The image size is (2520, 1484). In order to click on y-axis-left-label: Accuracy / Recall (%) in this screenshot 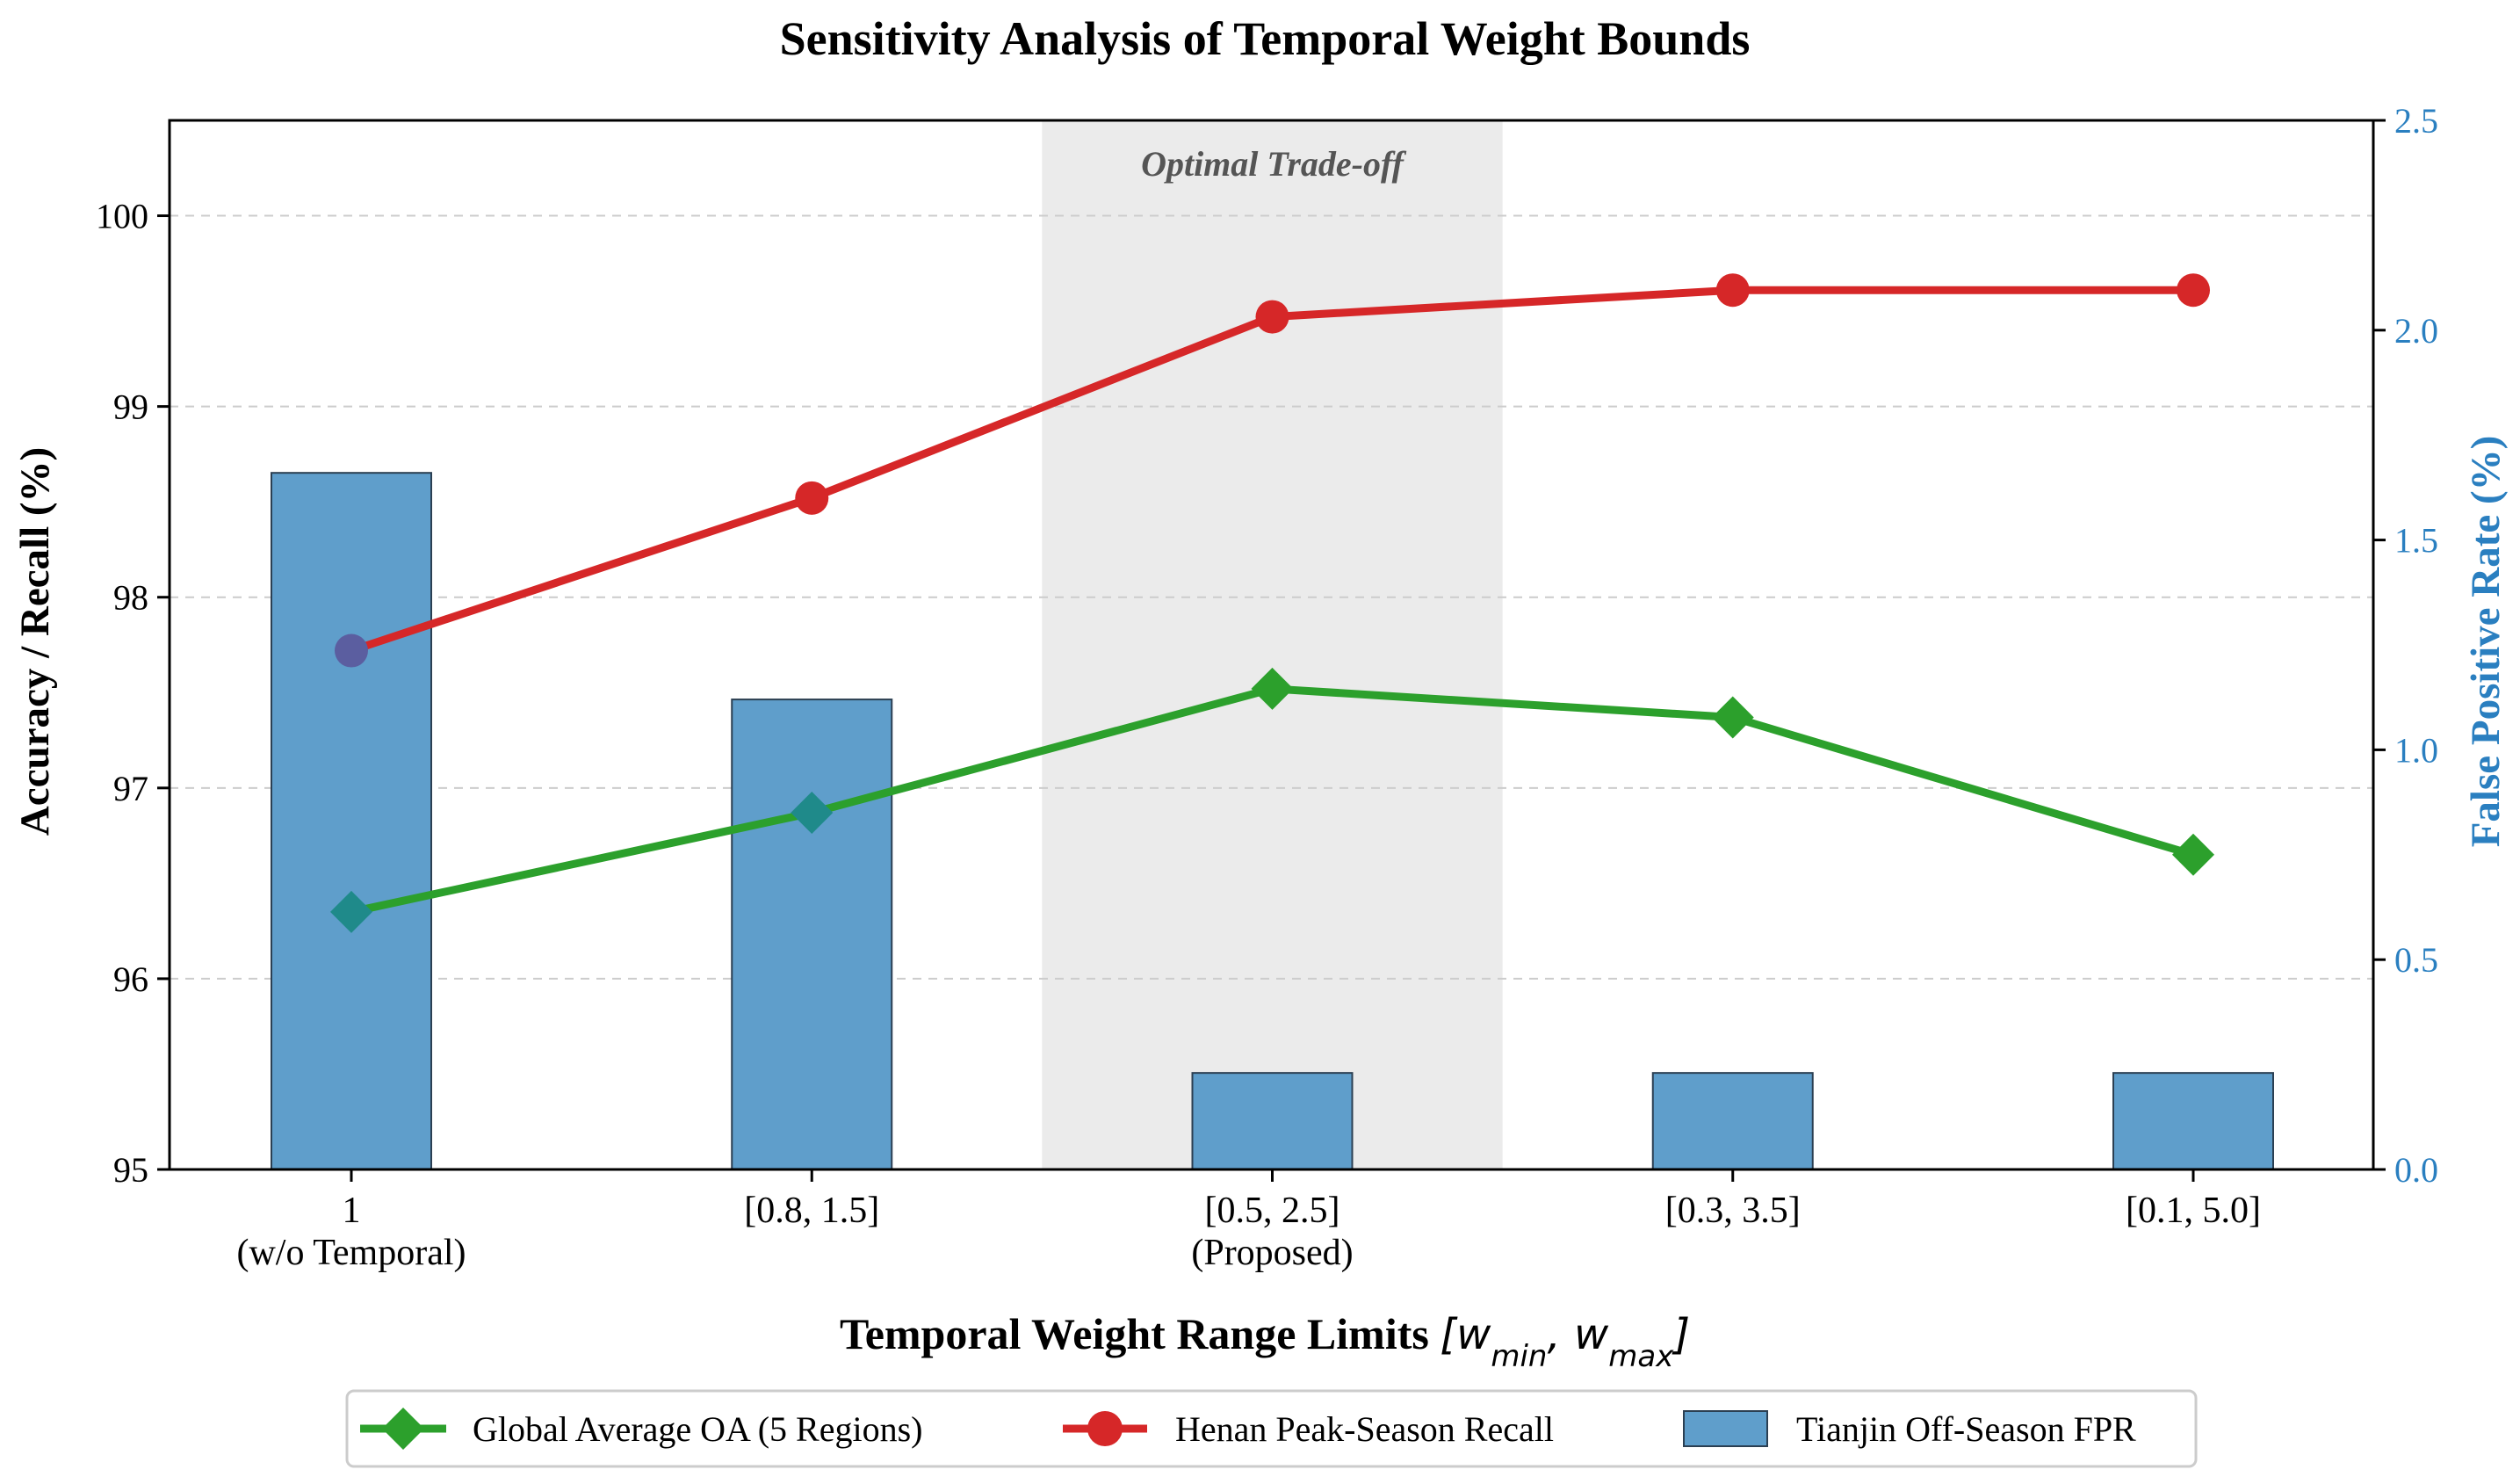, I will do `click(35, 641)`.